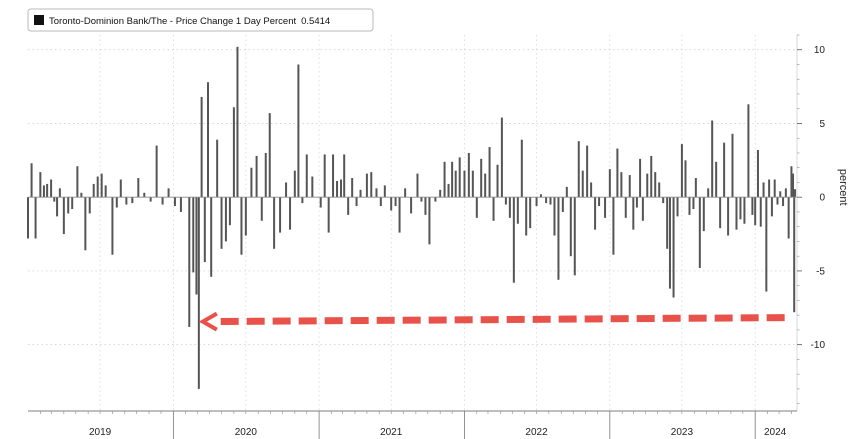 The height and width of the screenshot is (439, 848). I want to click on x-axis: 2019 2020 2021 2022 2023 2024, so click(412, 424).